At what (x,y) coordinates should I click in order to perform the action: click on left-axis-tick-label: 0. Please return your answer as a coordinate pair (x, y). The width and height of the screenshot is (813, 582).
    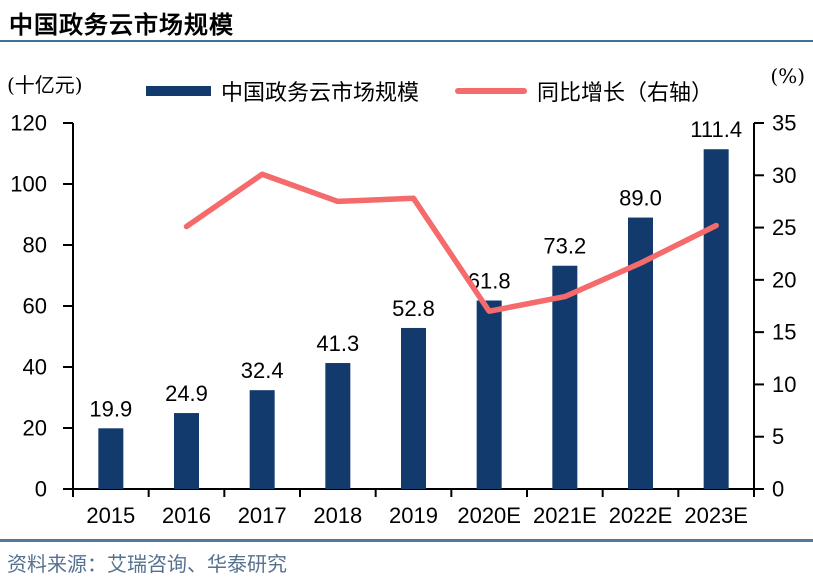
    Looking at the image, I should click on (41, 489).